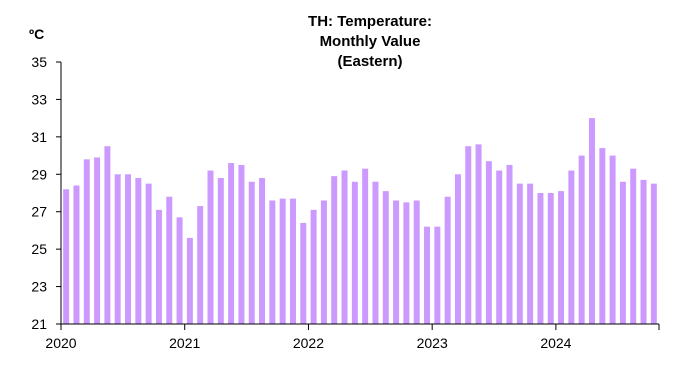 This screenshot has width=694, height=365. I want to click on x-tick-label: 2021, so click(184, 343).